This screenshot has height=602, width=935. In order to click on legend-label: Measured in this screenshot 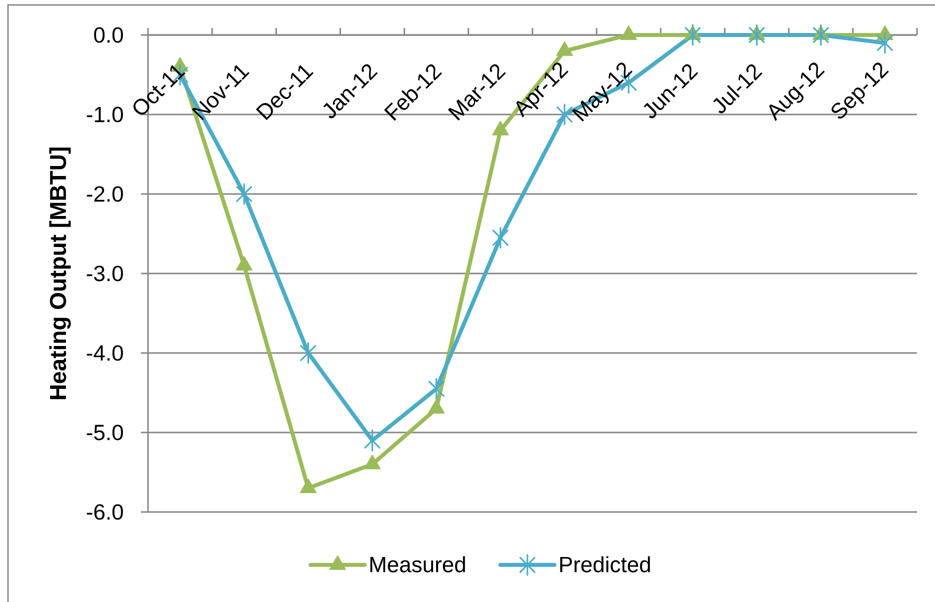, I will do `click(417, 564)`.